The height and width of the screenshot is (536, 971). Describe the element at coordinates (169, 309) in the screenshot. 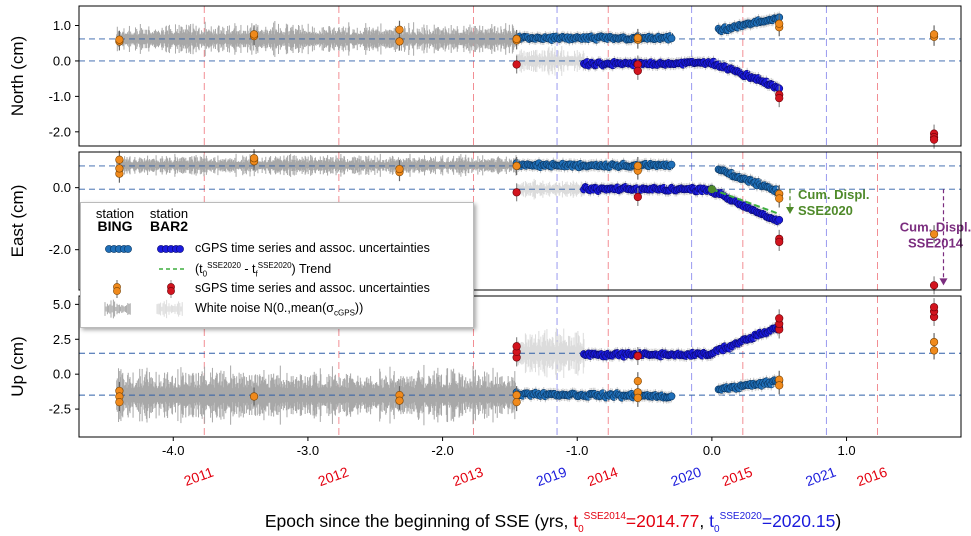

I see `legend-swatch-bar2-noise` at that location.